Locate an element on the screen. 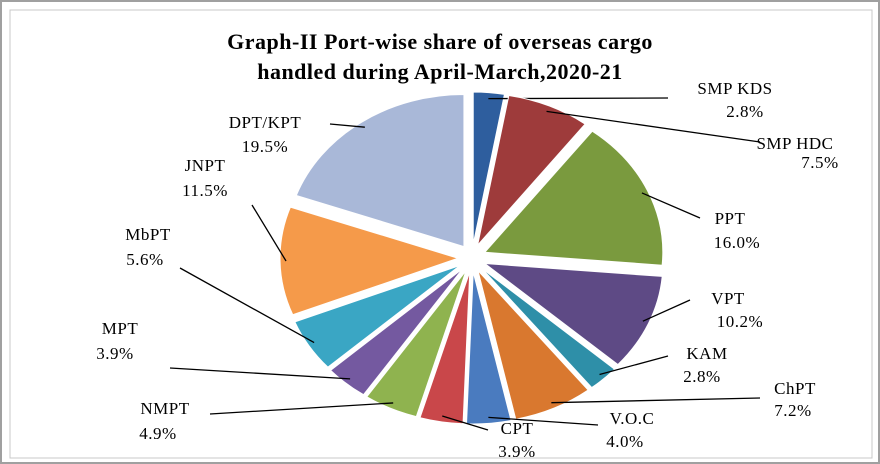 This screenshot has width=880, height=464. slice-label: KAM is located at coordinates (706, 353).